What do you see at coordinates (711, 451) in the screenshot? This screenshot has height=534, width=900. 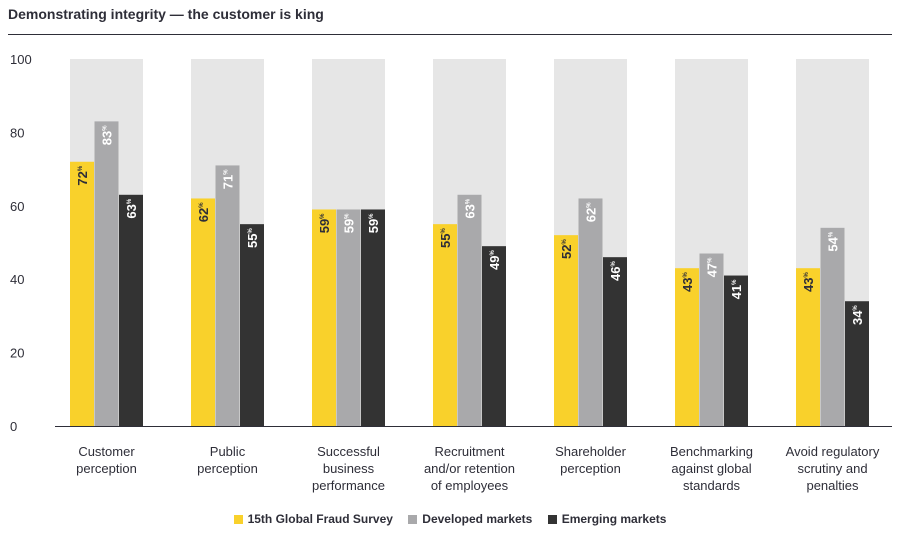 I see `category-label-5-0: Benchmarking` at bounding box center [711, 451].